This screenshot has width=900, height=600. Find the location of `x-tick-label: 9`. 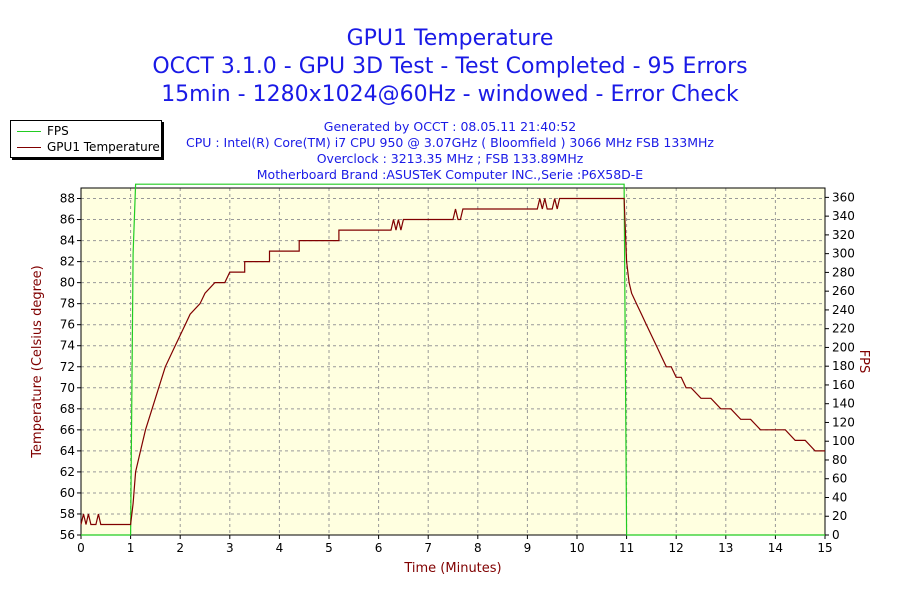

x-tick-label: 9 is located at coordinates (528, 548).